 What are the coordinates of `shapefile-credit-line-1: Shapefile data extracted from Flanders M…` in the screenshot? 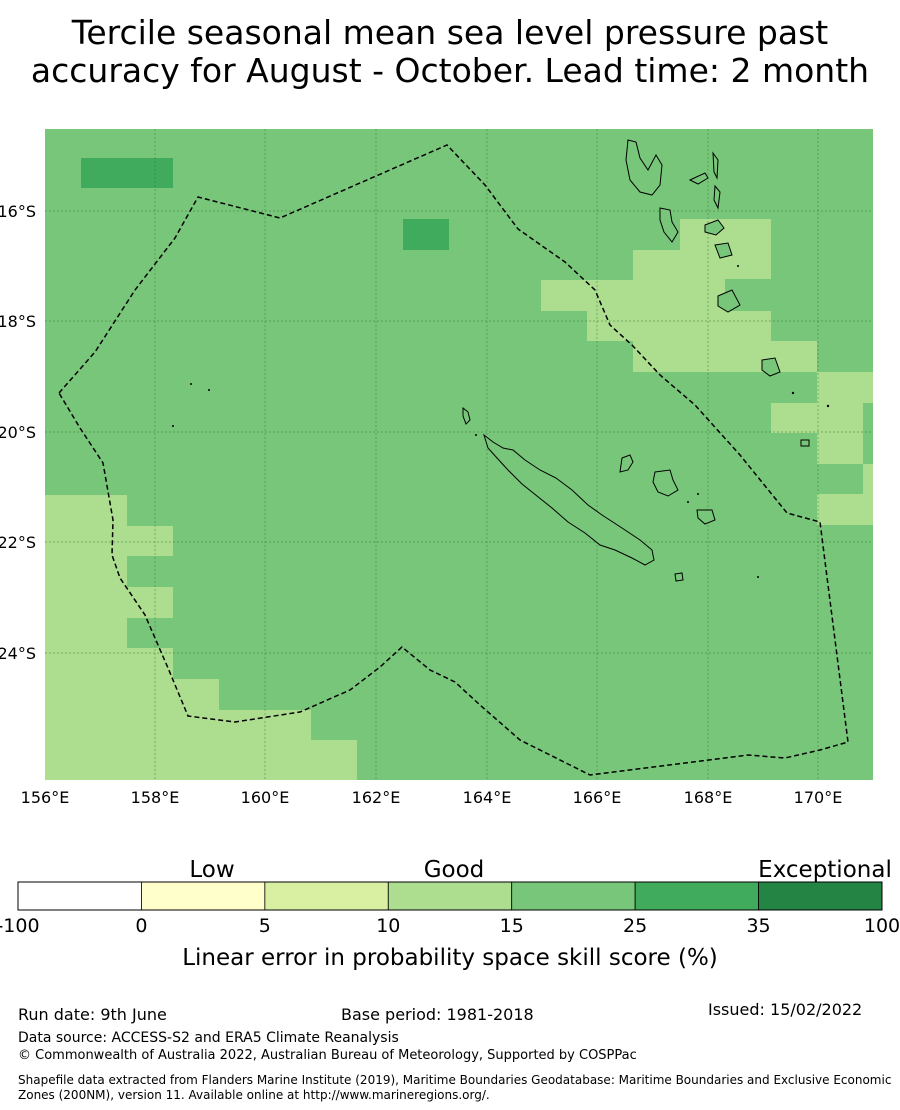 It's located at (455, 1080).